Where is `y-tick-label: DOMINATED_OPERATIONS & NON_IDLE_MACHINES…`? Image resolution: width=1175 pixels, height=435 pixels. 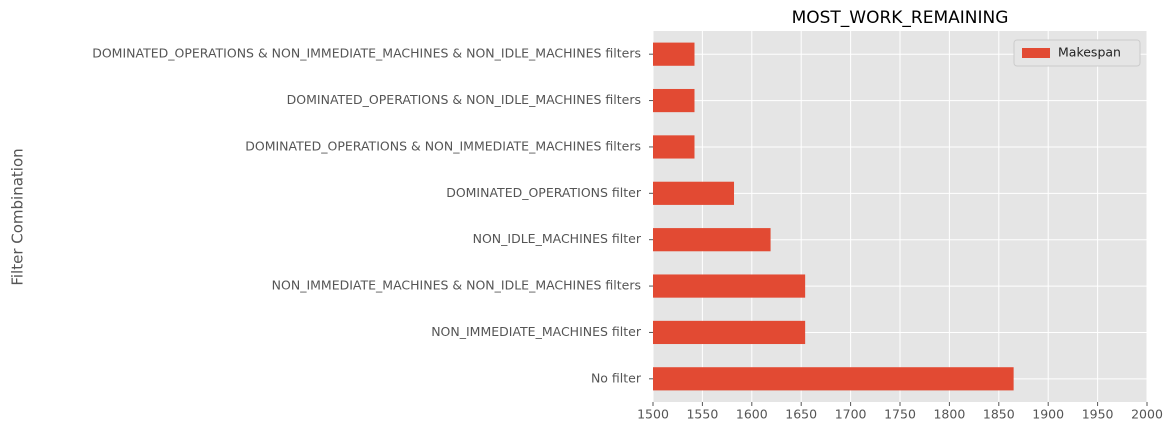 y-tick-label: DOMINATED_OPERATIONS & NON_IDLE_MACHINES… is located at coordinates (464, 99).